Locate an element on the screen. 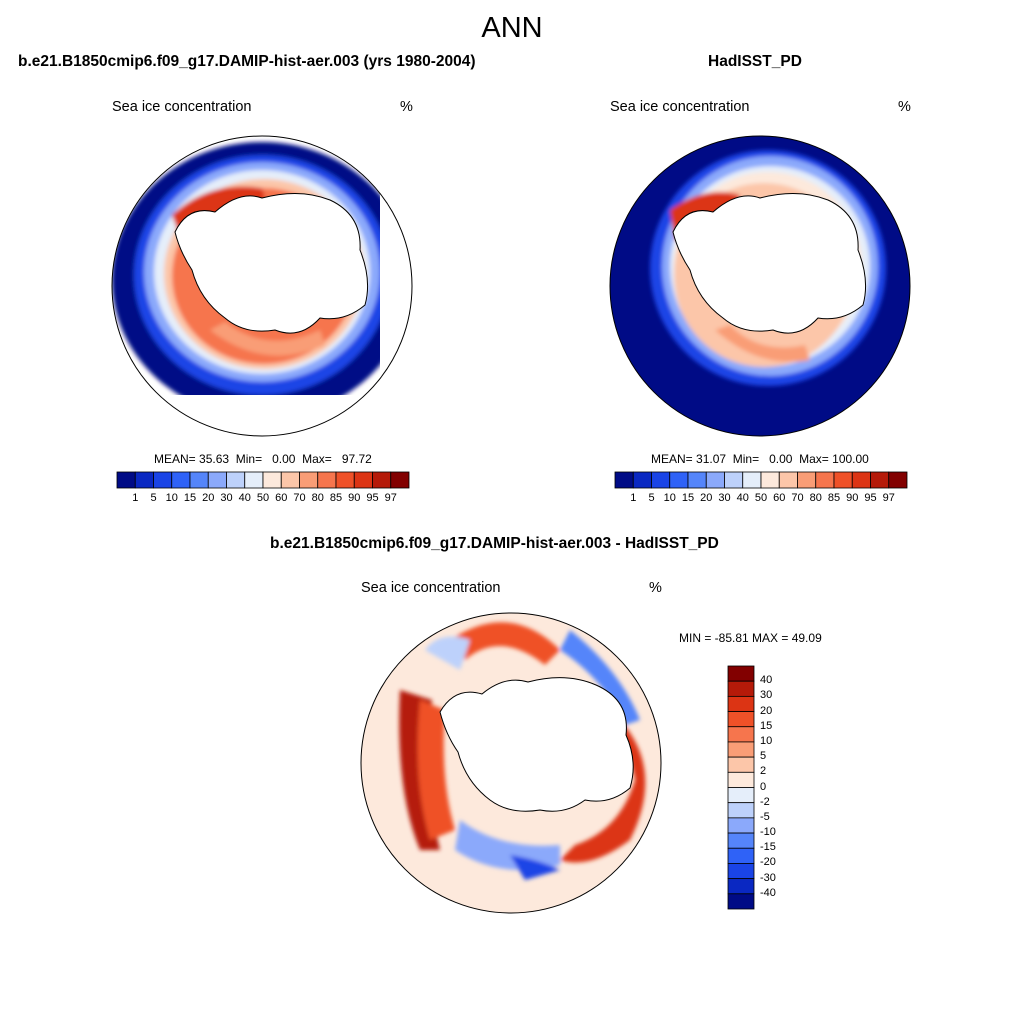 The height and width of the screenshot is (1024, 1024). model-colorbar-tick-label: 97 is located at coordinates (390, 498).